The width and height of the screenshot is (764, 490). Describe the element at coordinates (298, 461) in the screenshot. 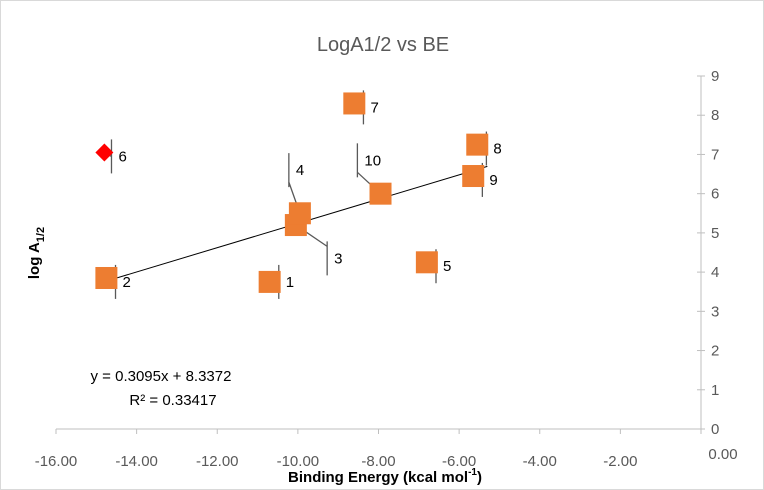

I see `x-tick-label-3: -10.00` at that location.